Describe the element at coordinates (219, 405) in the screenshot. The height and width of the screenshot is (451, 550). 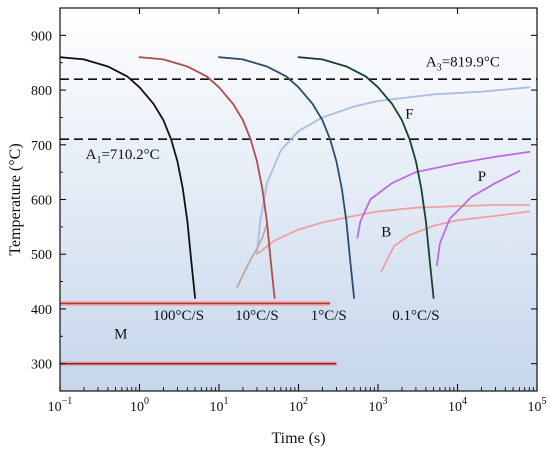
I see `x-tick-label: 10¹` at that location.